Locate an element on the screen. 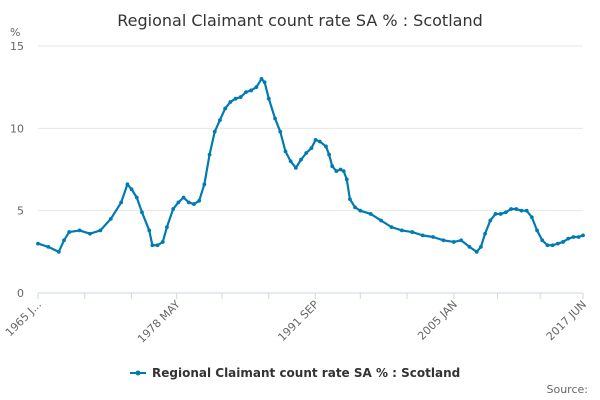 This screenshot has width=600, height=400. x-axis-tick-marks is located at coordinates (310, 296).